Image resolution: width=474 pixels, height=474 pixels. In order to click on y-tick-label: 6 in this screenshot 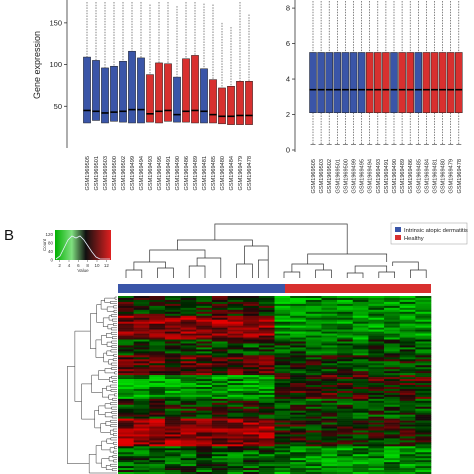, I will do `click(288, 43)`.